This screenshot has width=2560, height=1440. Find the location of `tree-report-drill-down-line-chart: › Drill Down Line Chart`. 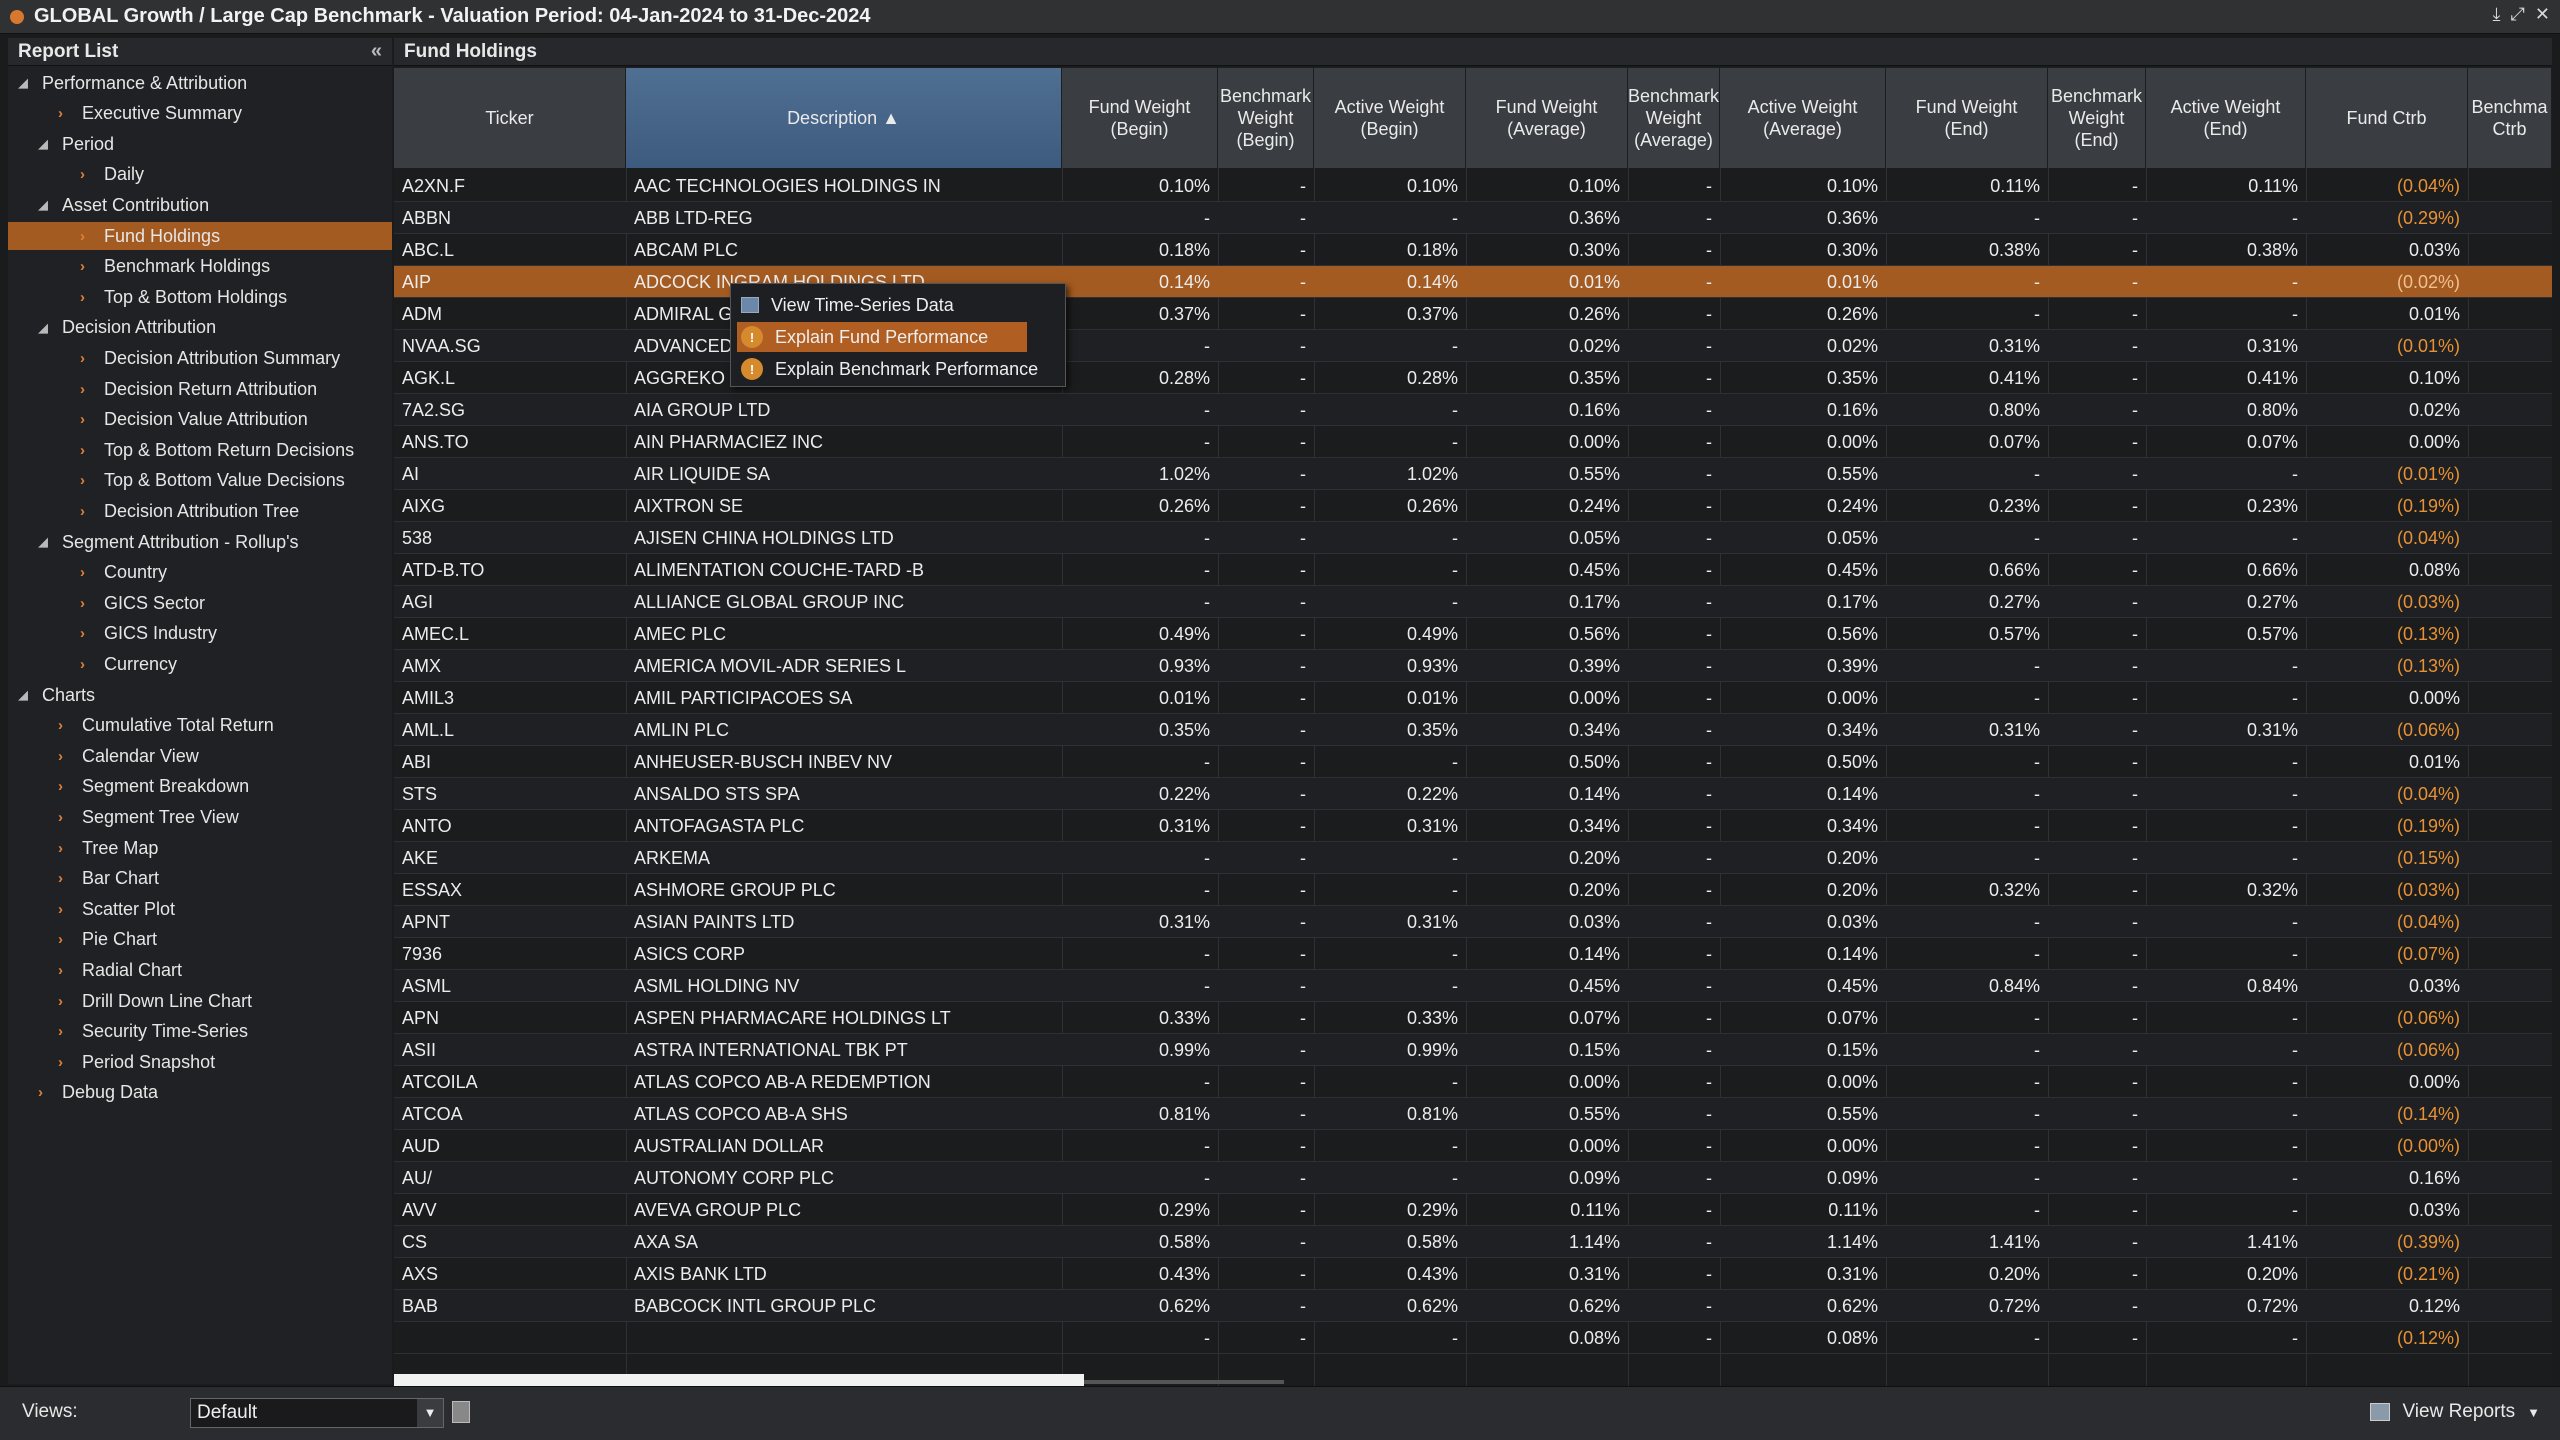

tree-report-drill-down-line-chart: › Drill Down Line Chart is located at coordinates (155, 1001).